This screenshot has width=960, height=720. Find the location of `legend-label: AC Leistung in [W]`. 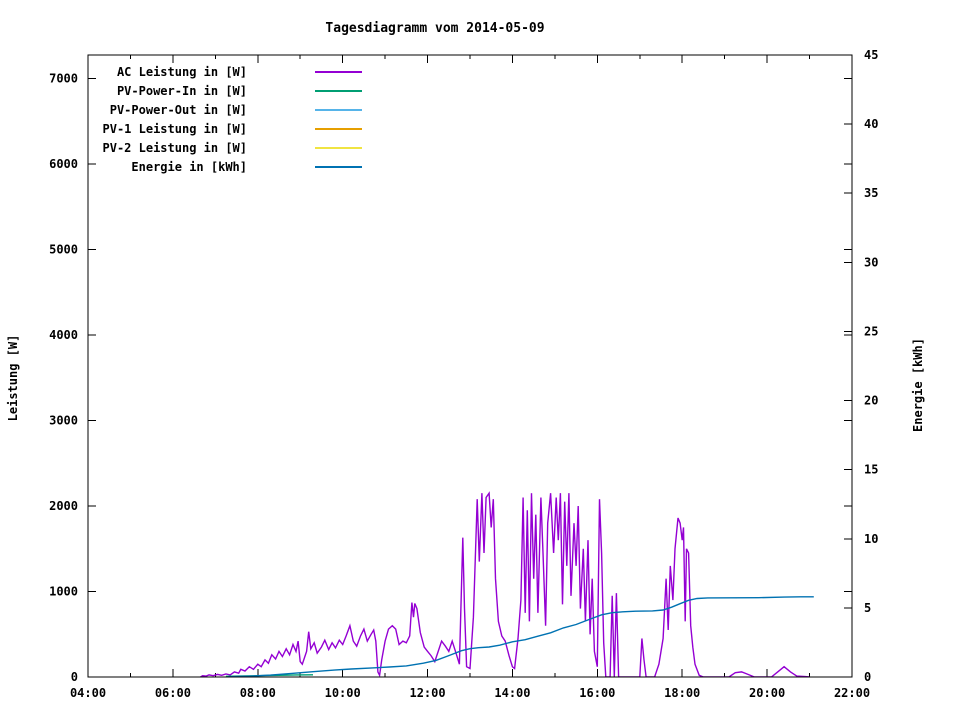

legend-label: AC Leistung in [W] is located at coordinates (182, 72).